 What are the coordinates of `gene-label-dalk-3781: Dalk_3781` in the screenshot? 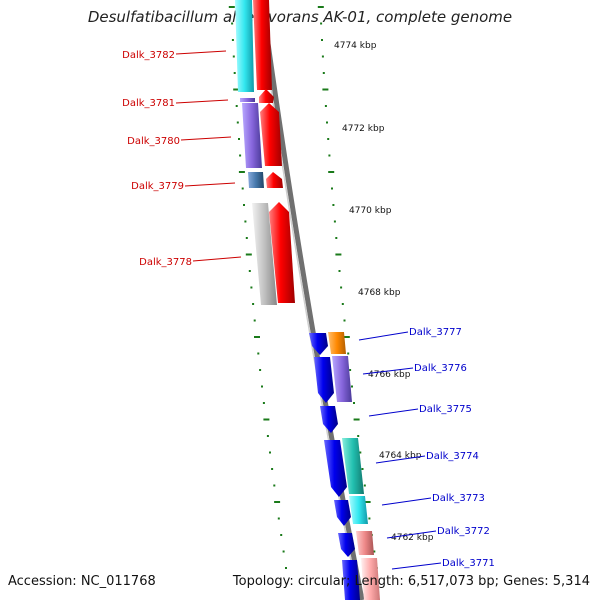 It's located at (148, 103).